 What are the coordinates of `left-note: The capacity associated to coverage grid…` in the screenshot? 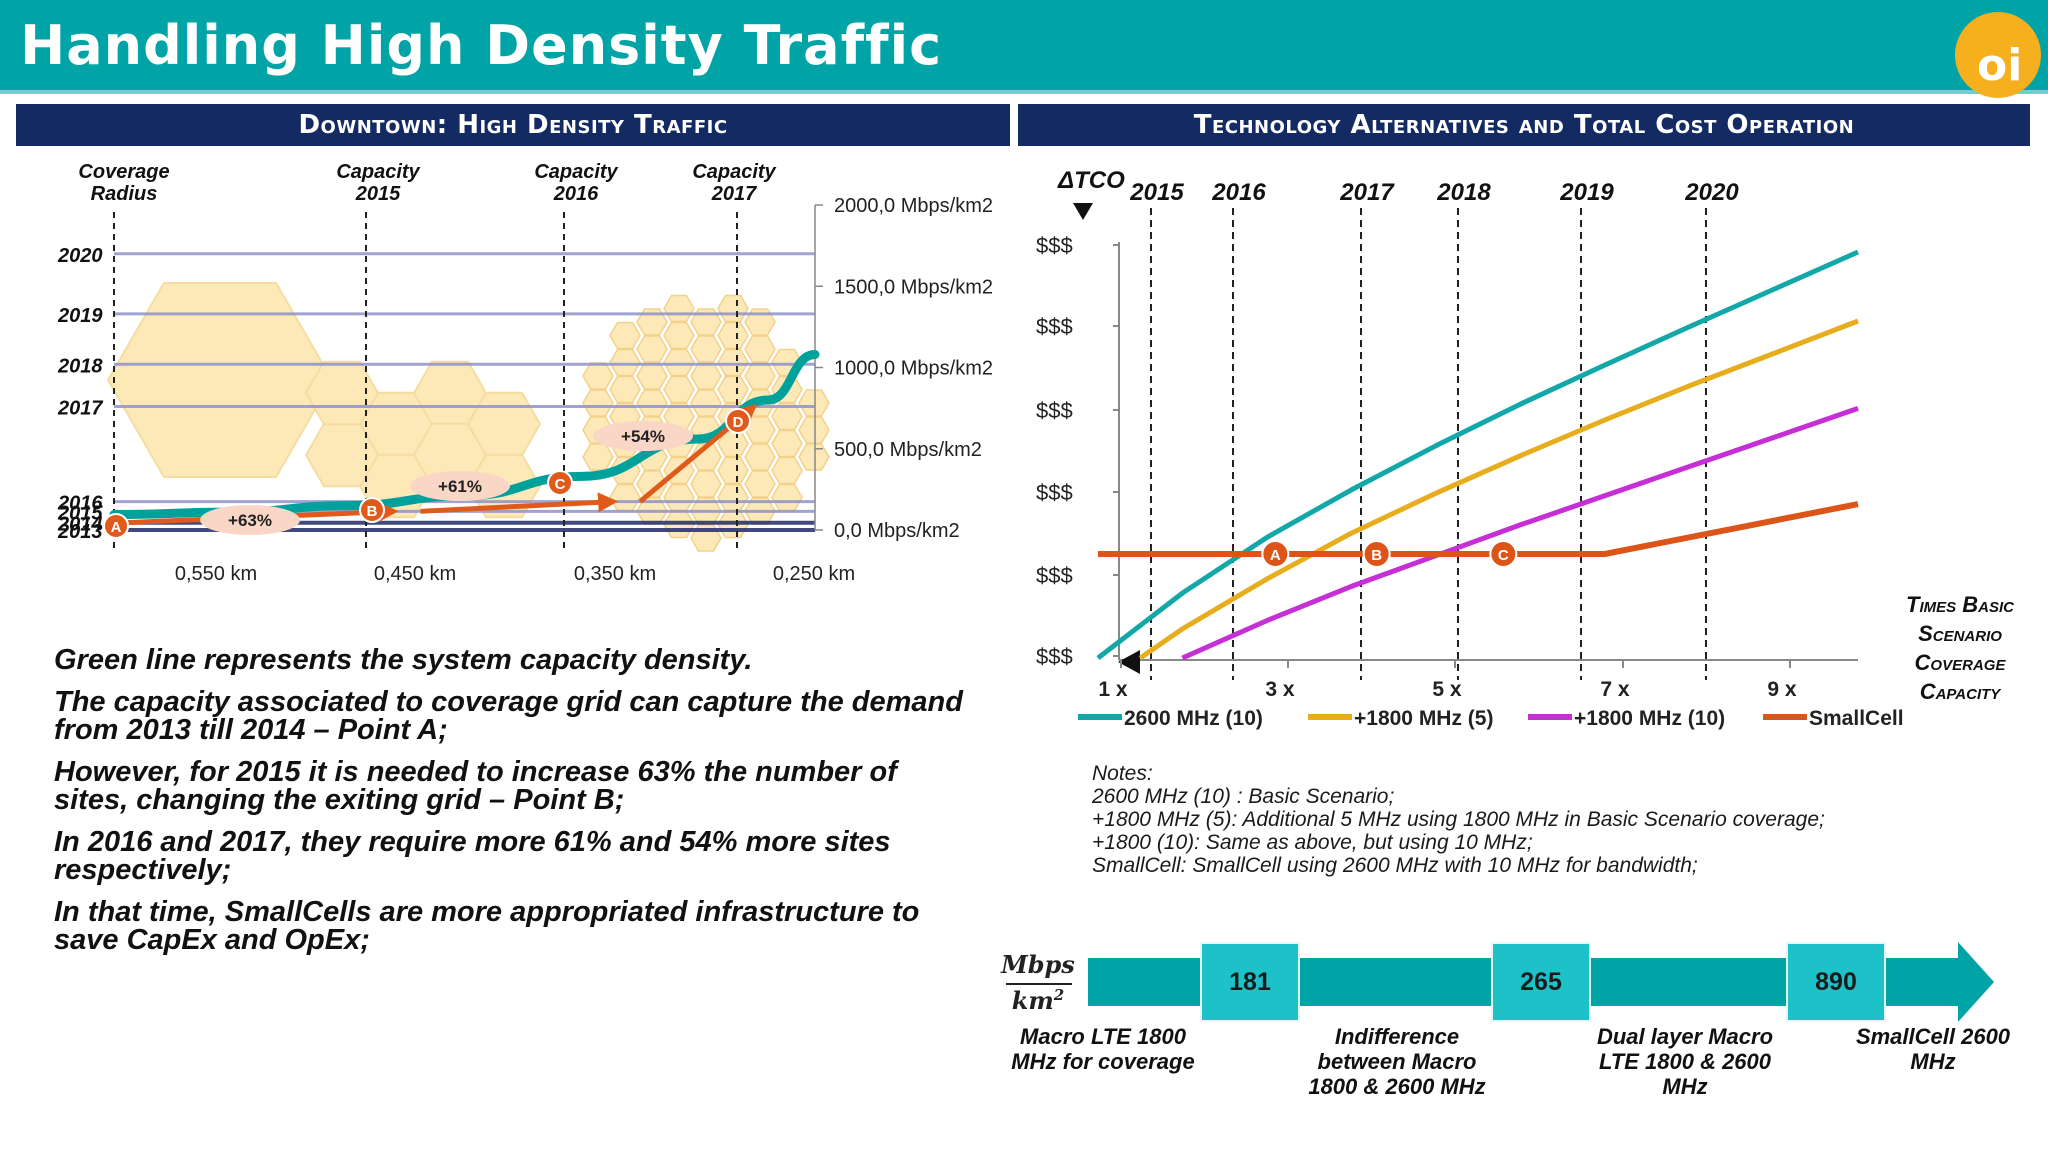 It's located at (508, 716).